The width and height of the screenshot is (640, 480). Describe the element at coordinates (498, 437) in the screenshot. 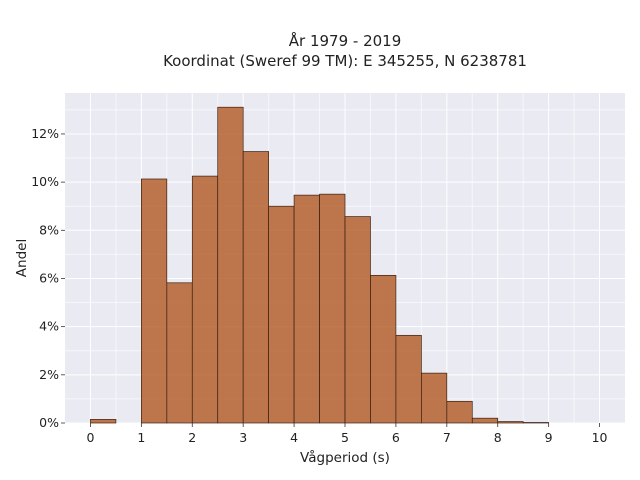

I see `x-tick-label-8: 8` at that location.